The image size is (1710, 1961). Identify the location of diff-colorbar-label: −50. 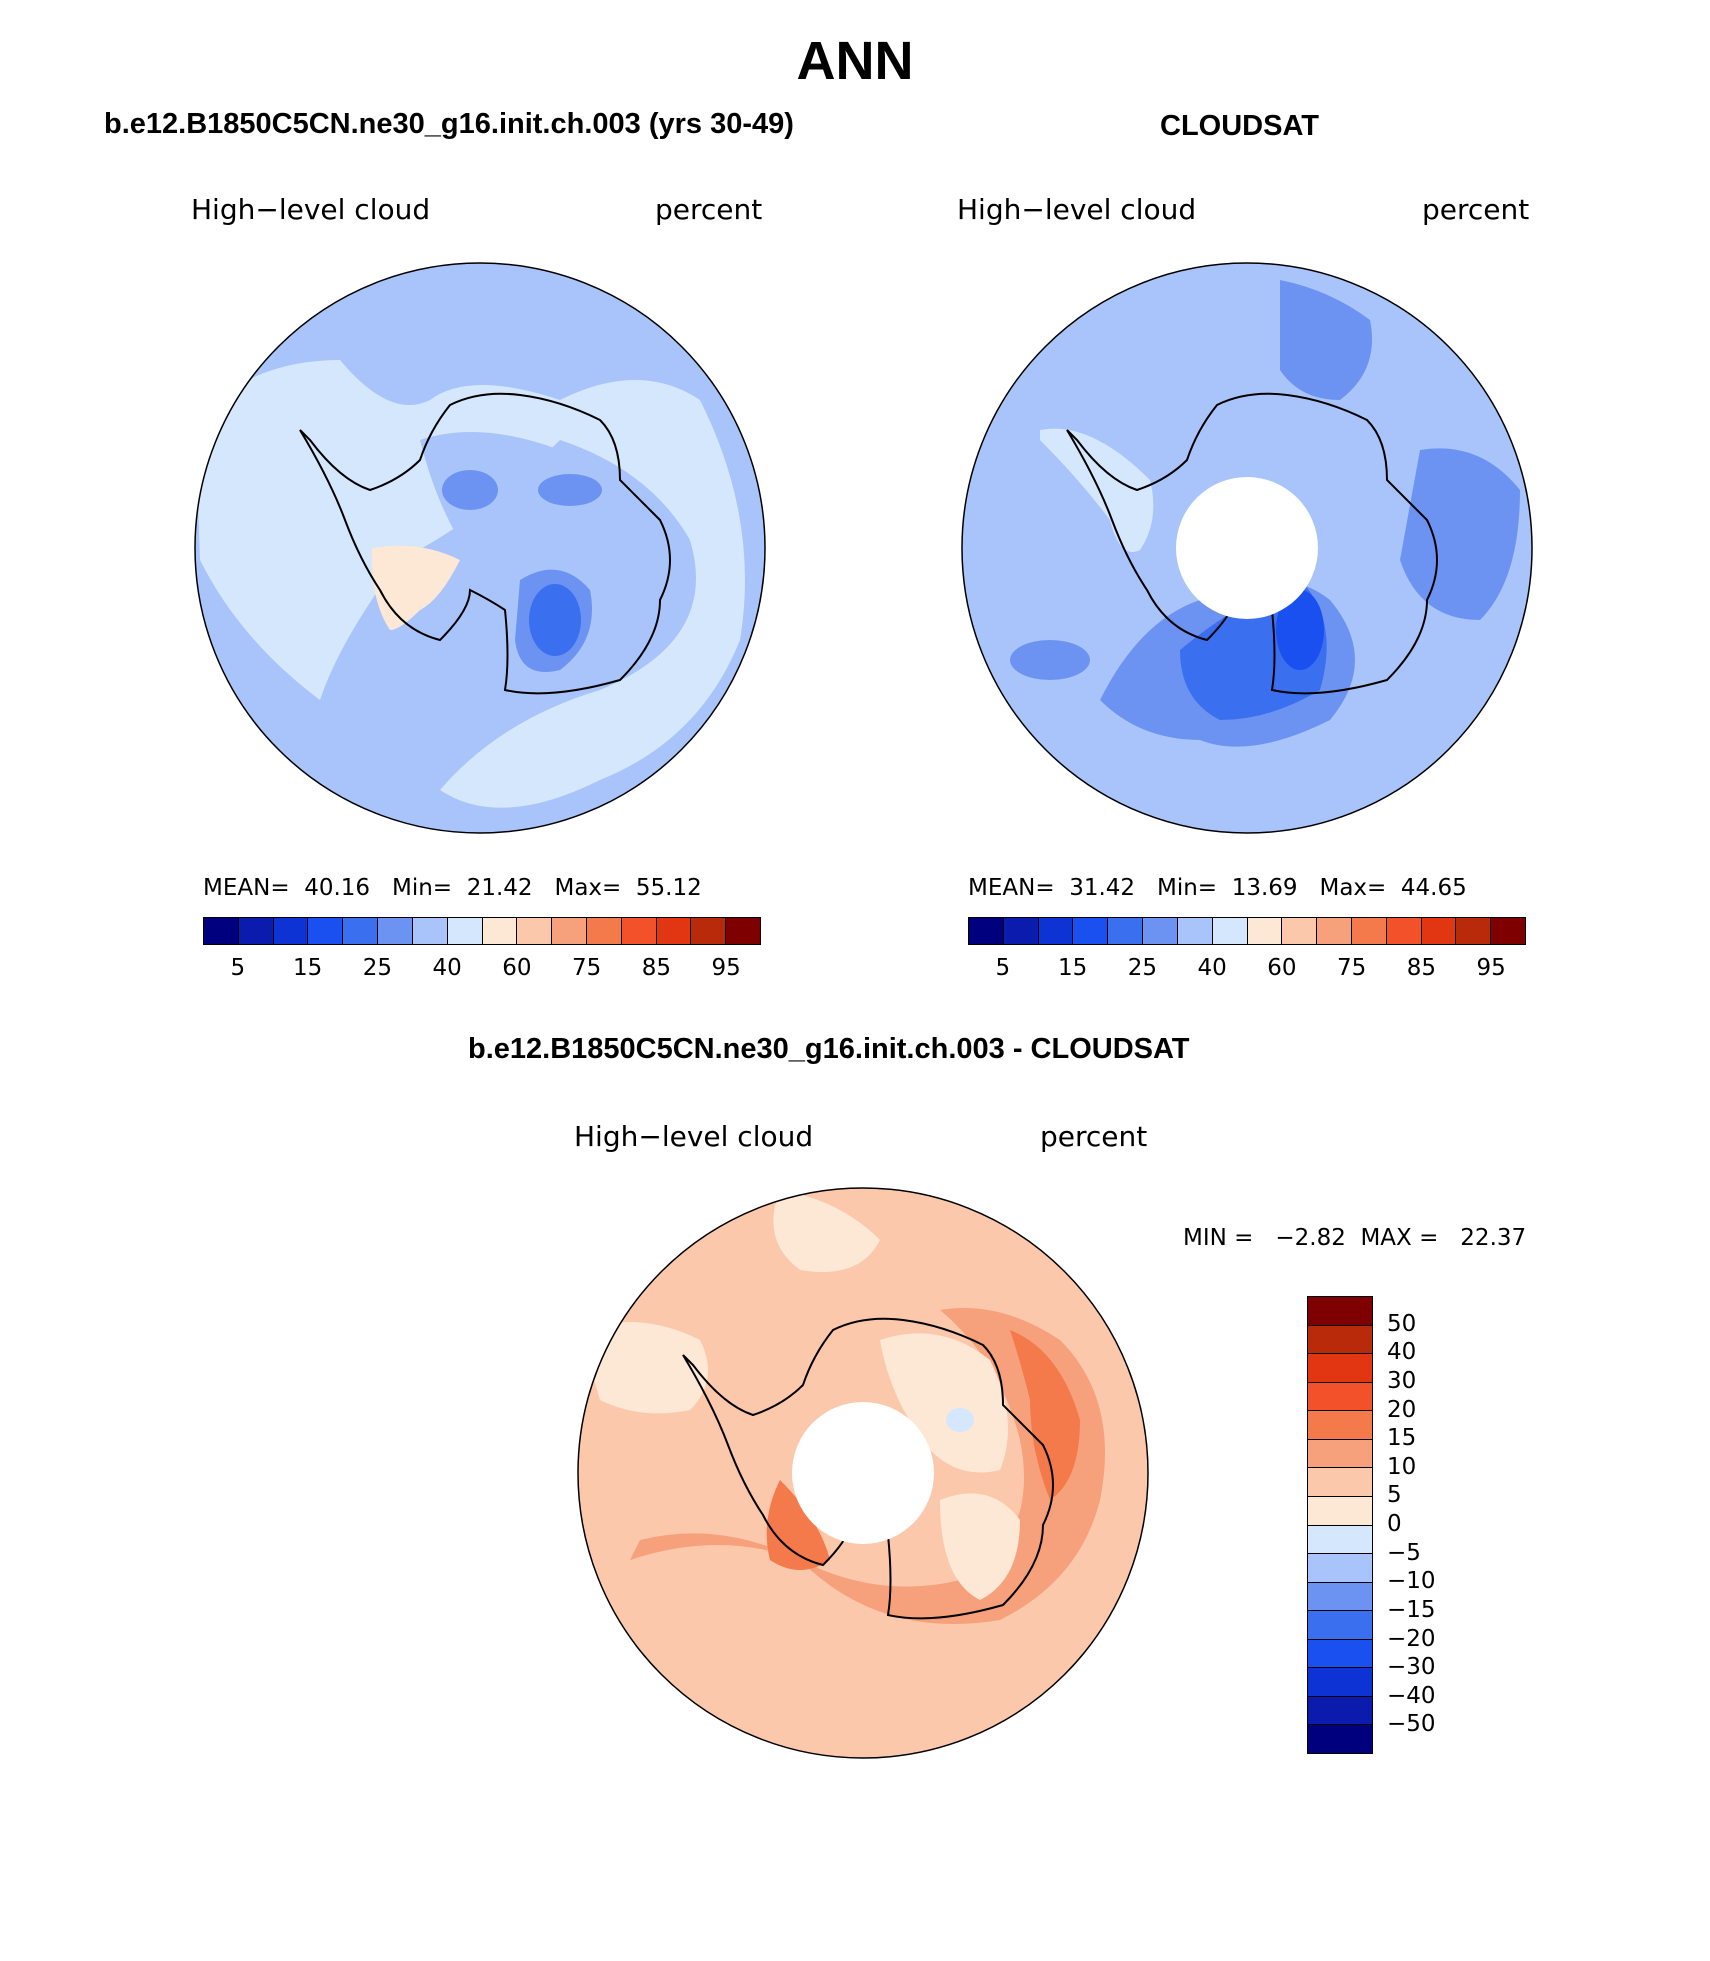
(1411, 1724).